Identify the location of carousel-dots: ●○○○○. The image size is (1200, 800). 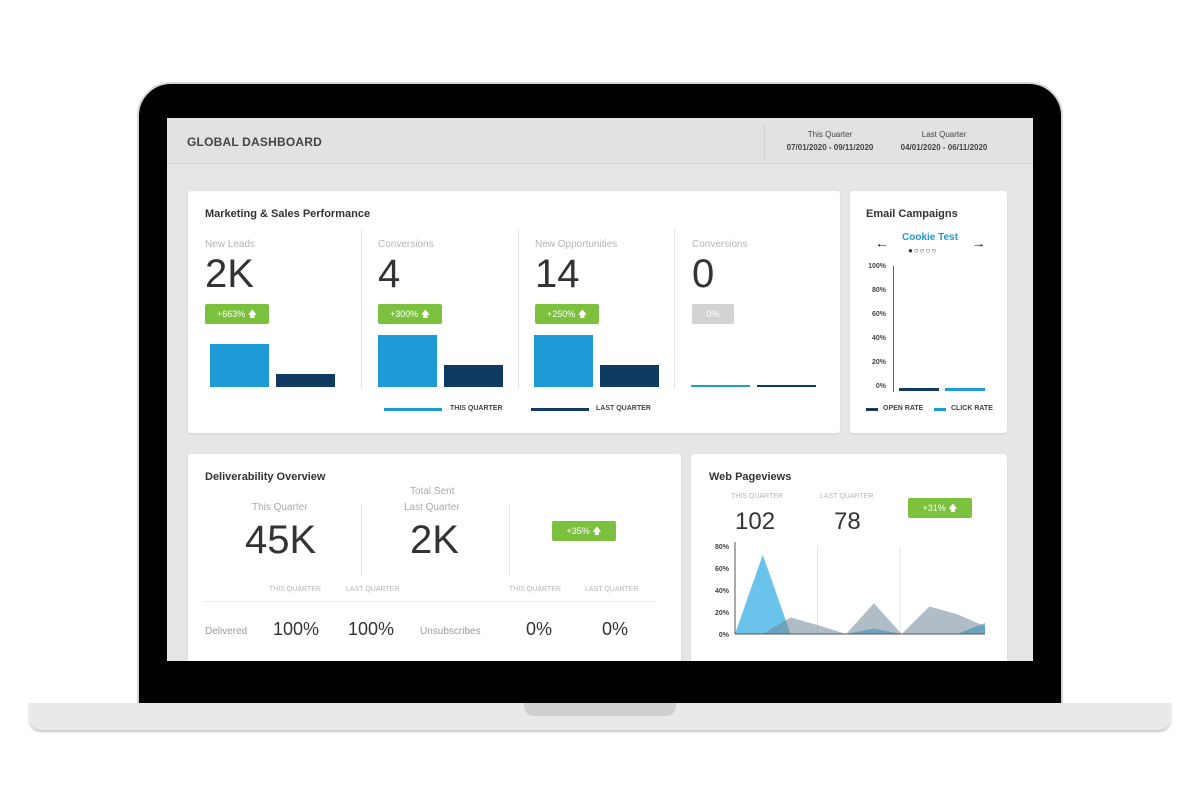
(923, 250).